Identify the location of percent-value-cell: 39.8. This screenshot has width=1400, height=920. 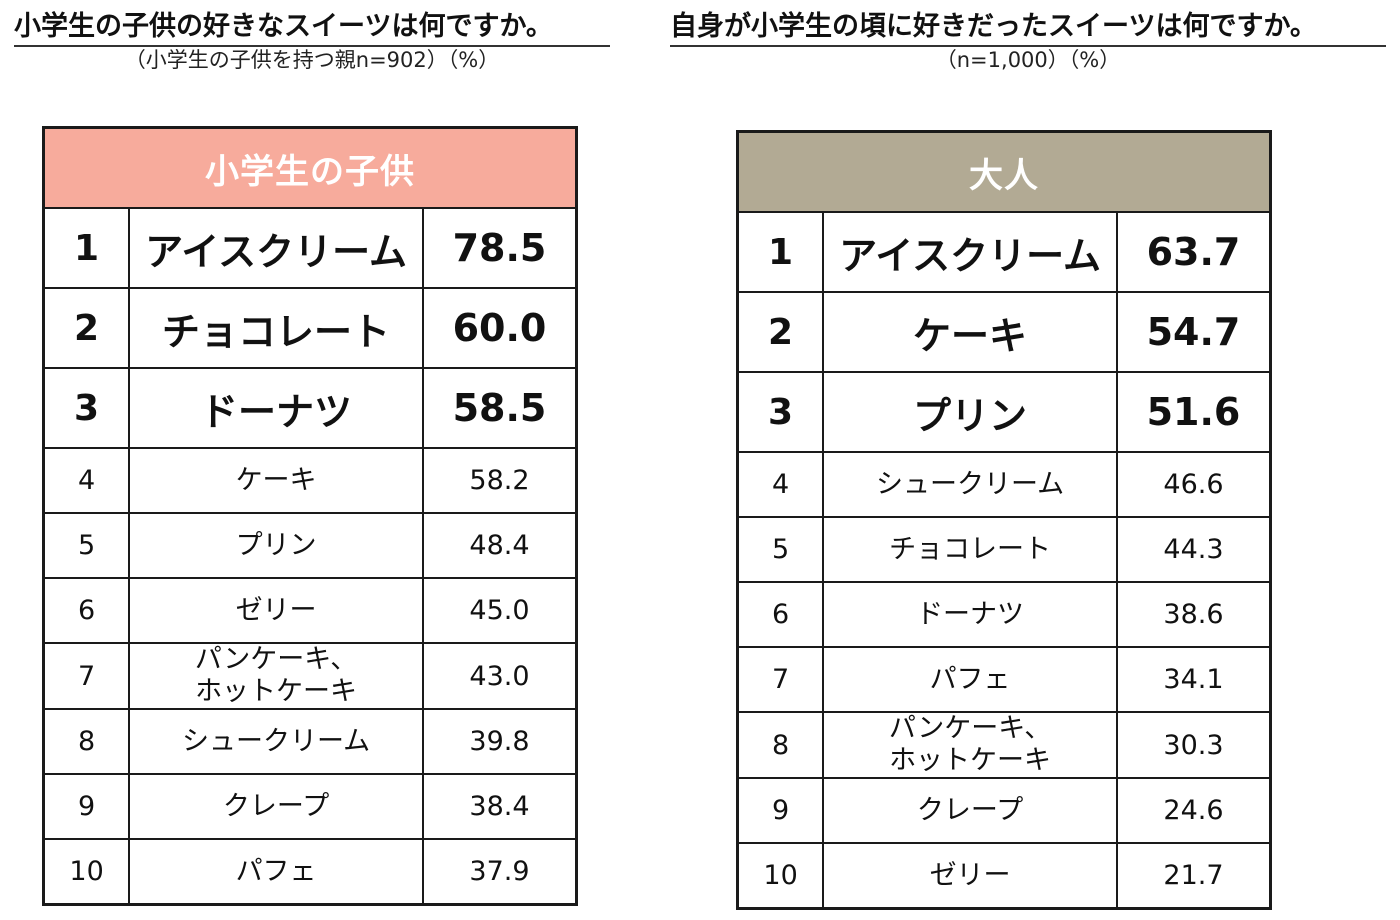
(499, 741).